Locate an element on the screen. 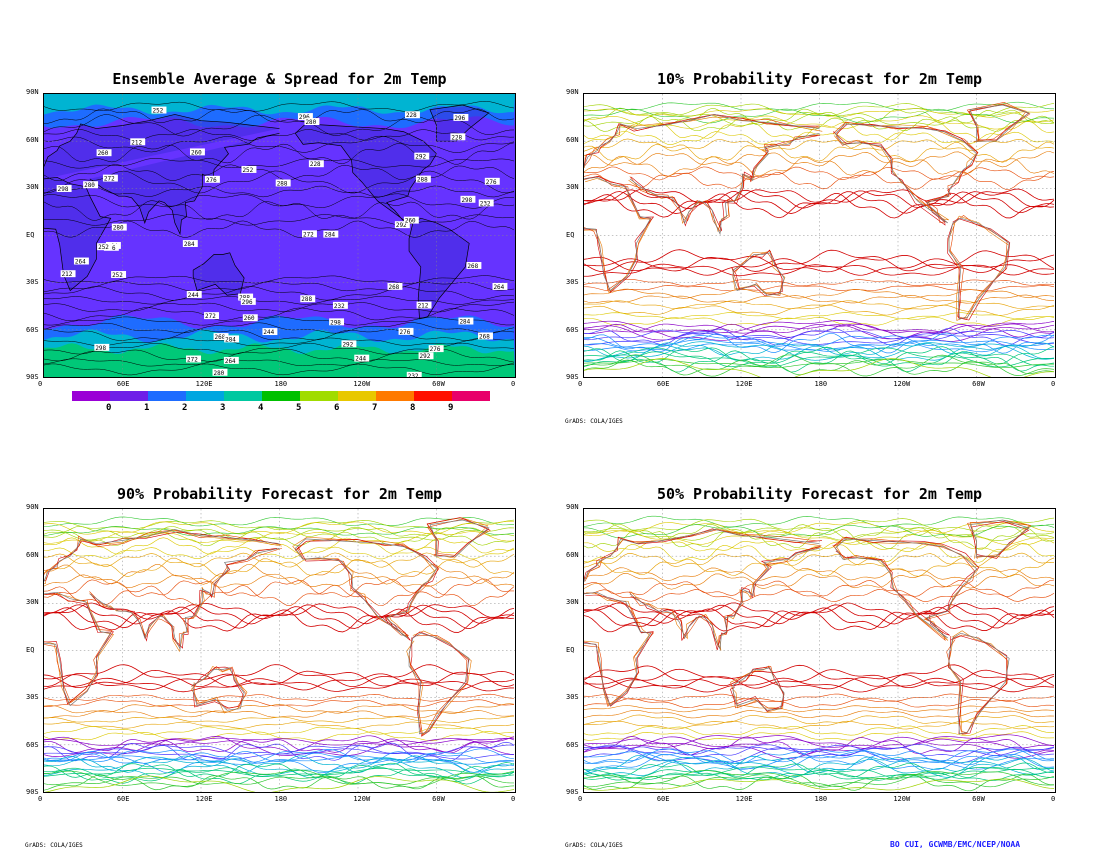  svg-text: 280 is located at coordinates (219, 373).